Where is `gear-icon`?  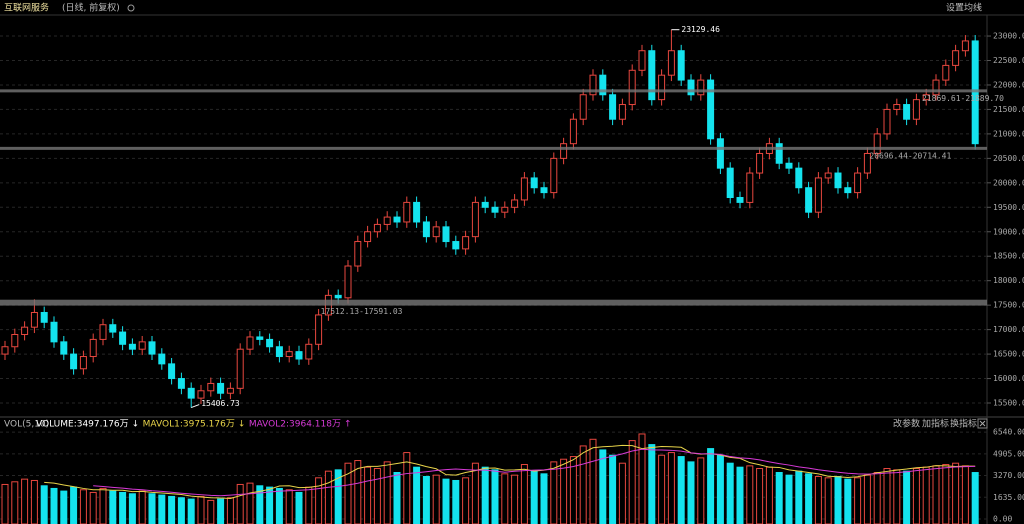
gear-icon is located at coordinates (131, 8).